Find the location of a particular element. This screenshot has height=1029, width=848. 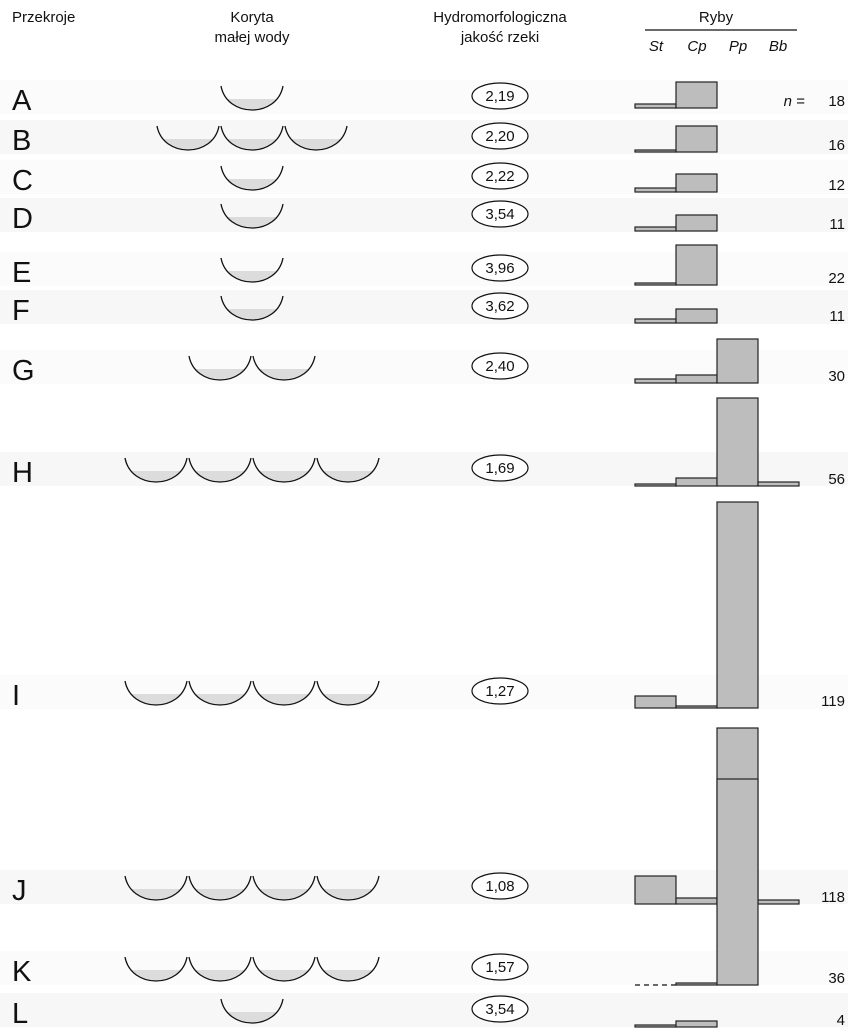

quality-value: 2,19 is located at coordinates (499, 96).